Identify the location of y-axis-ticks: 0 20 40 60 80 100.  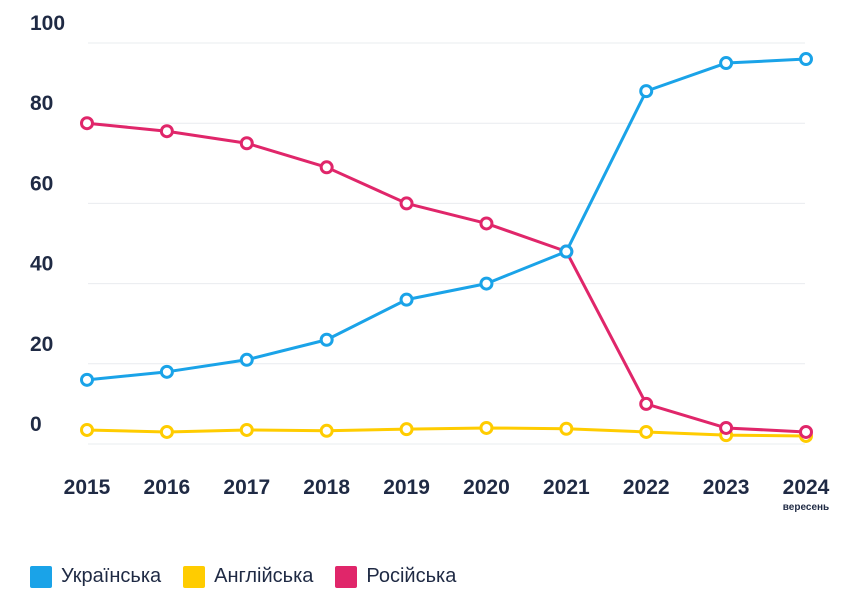
(47, 224).